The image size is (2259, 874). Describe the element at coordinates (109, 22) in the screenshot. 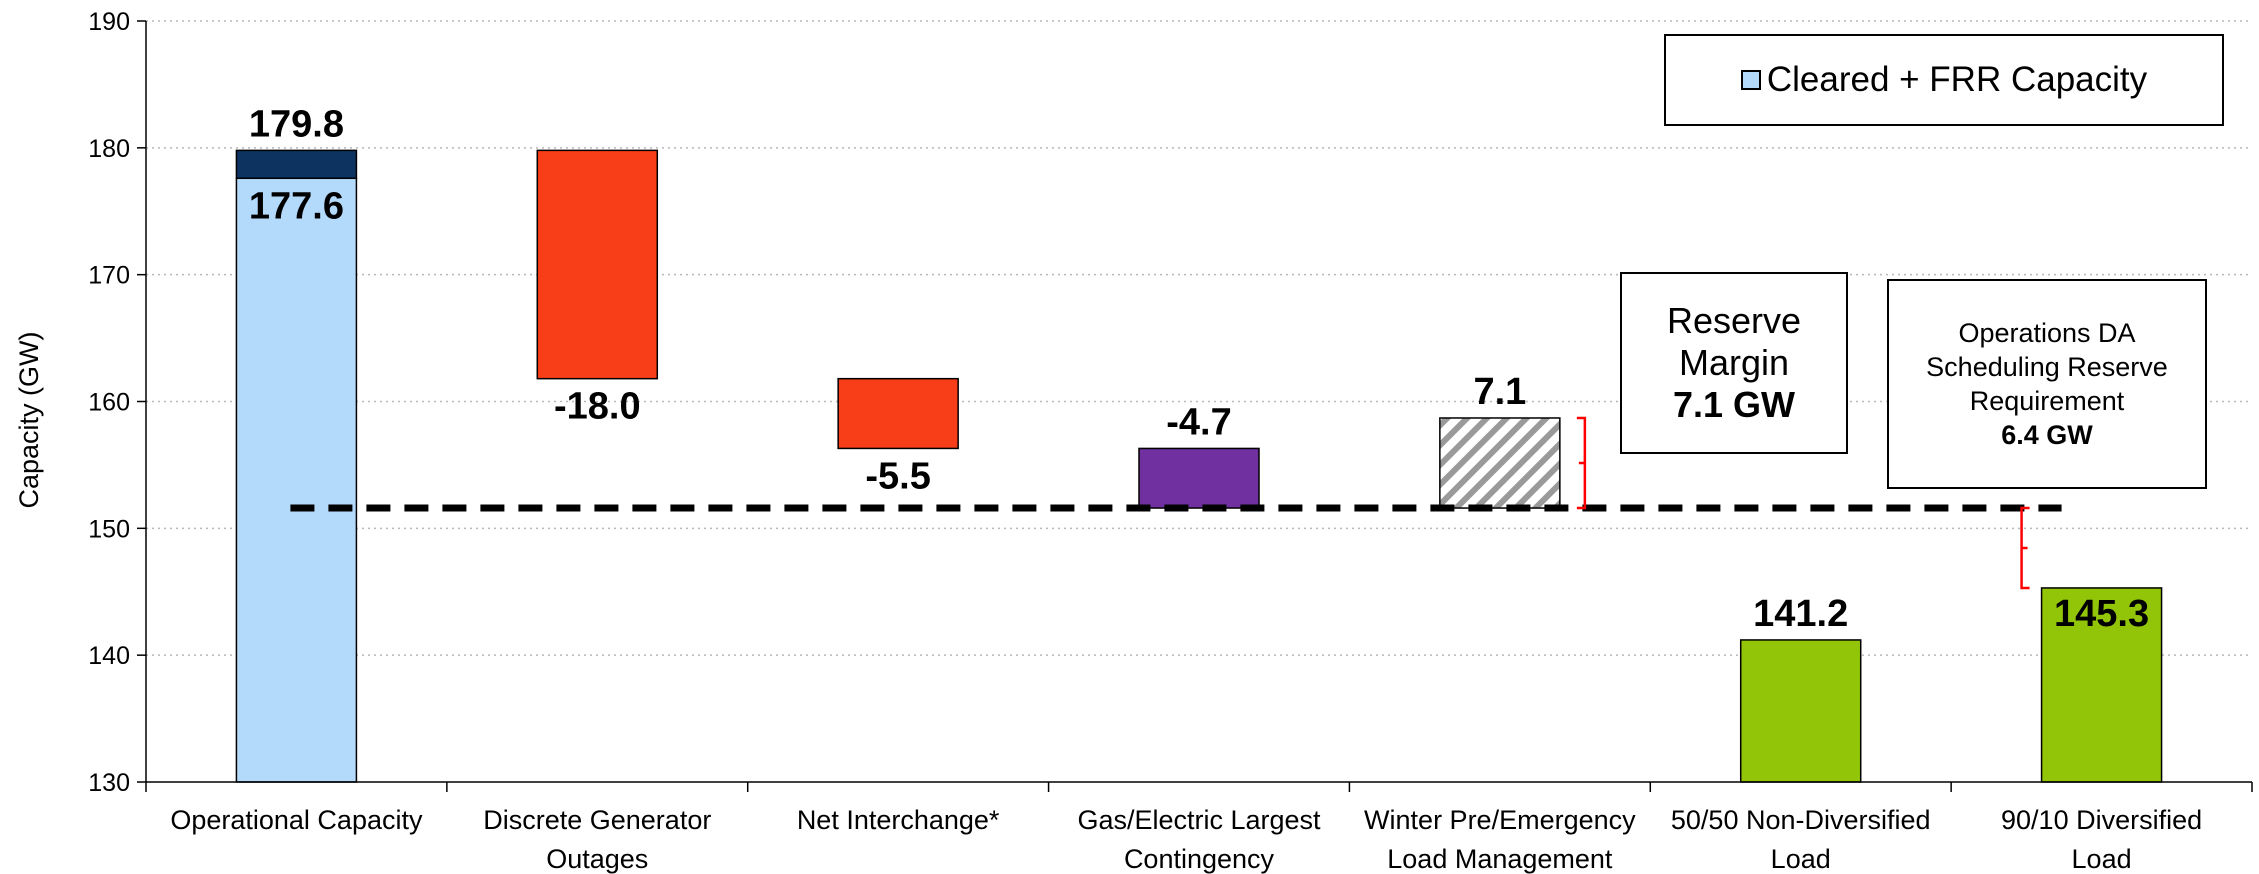

I see `y-tick-label: 190` at that location.